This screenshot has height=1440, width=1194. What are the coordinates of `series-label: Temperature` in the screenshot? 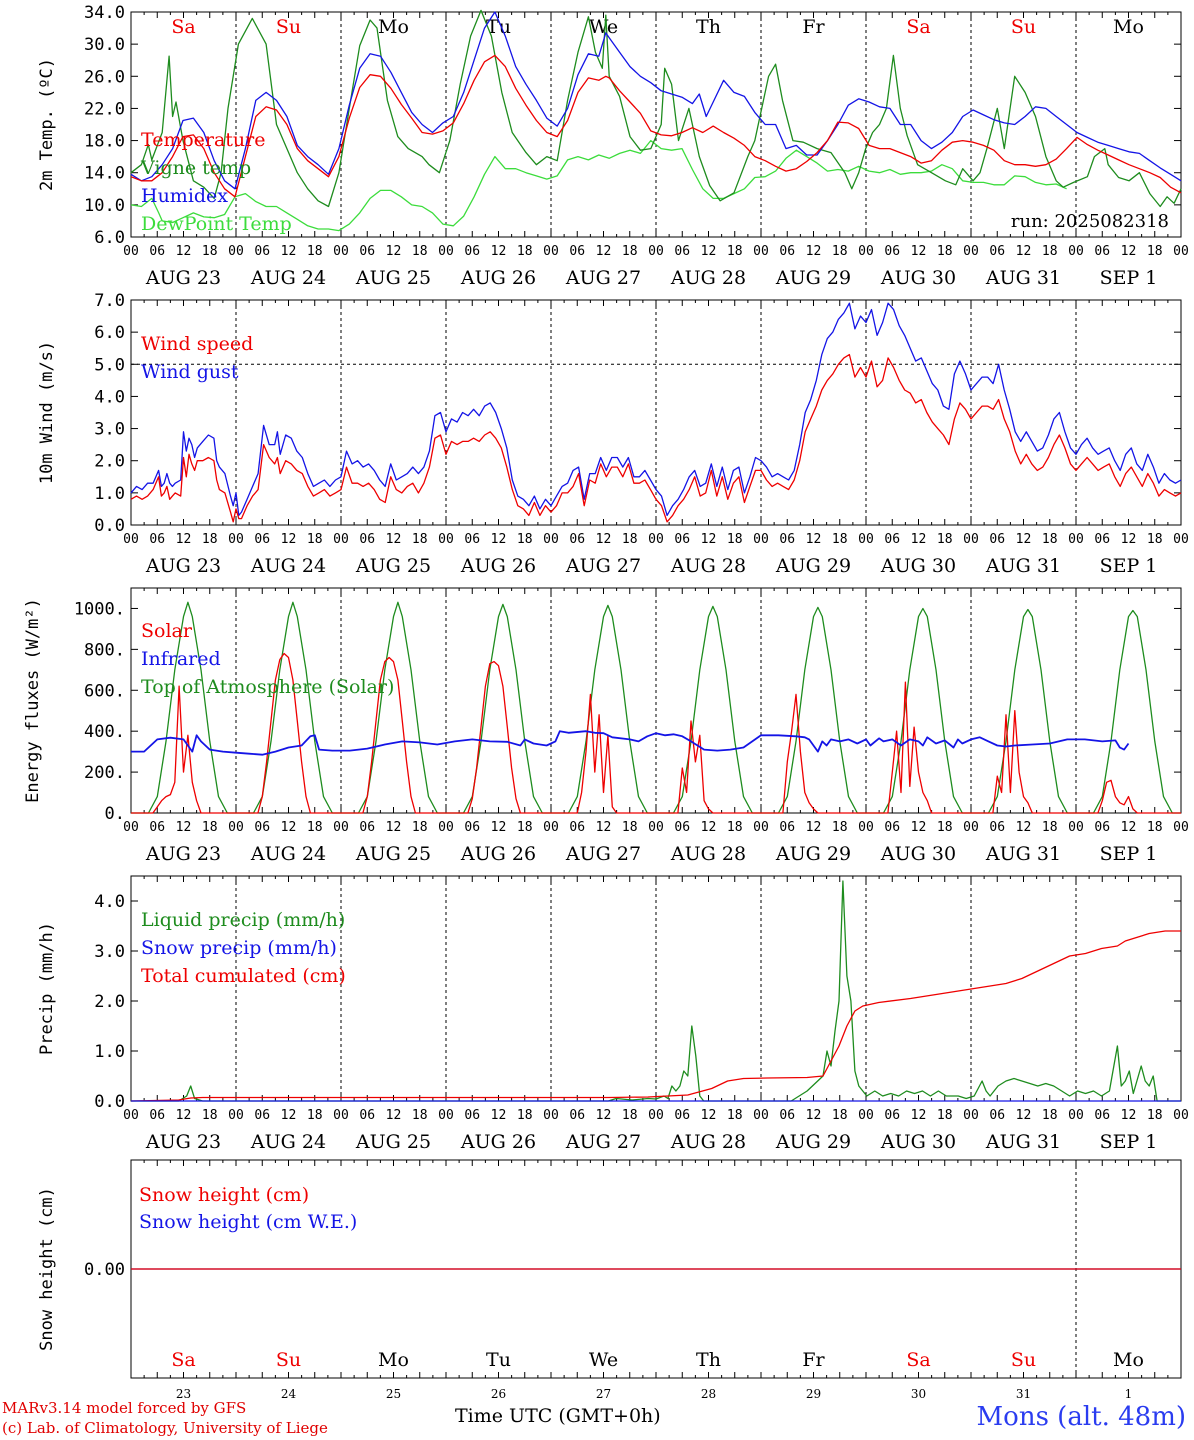 It's located at (203, 140).